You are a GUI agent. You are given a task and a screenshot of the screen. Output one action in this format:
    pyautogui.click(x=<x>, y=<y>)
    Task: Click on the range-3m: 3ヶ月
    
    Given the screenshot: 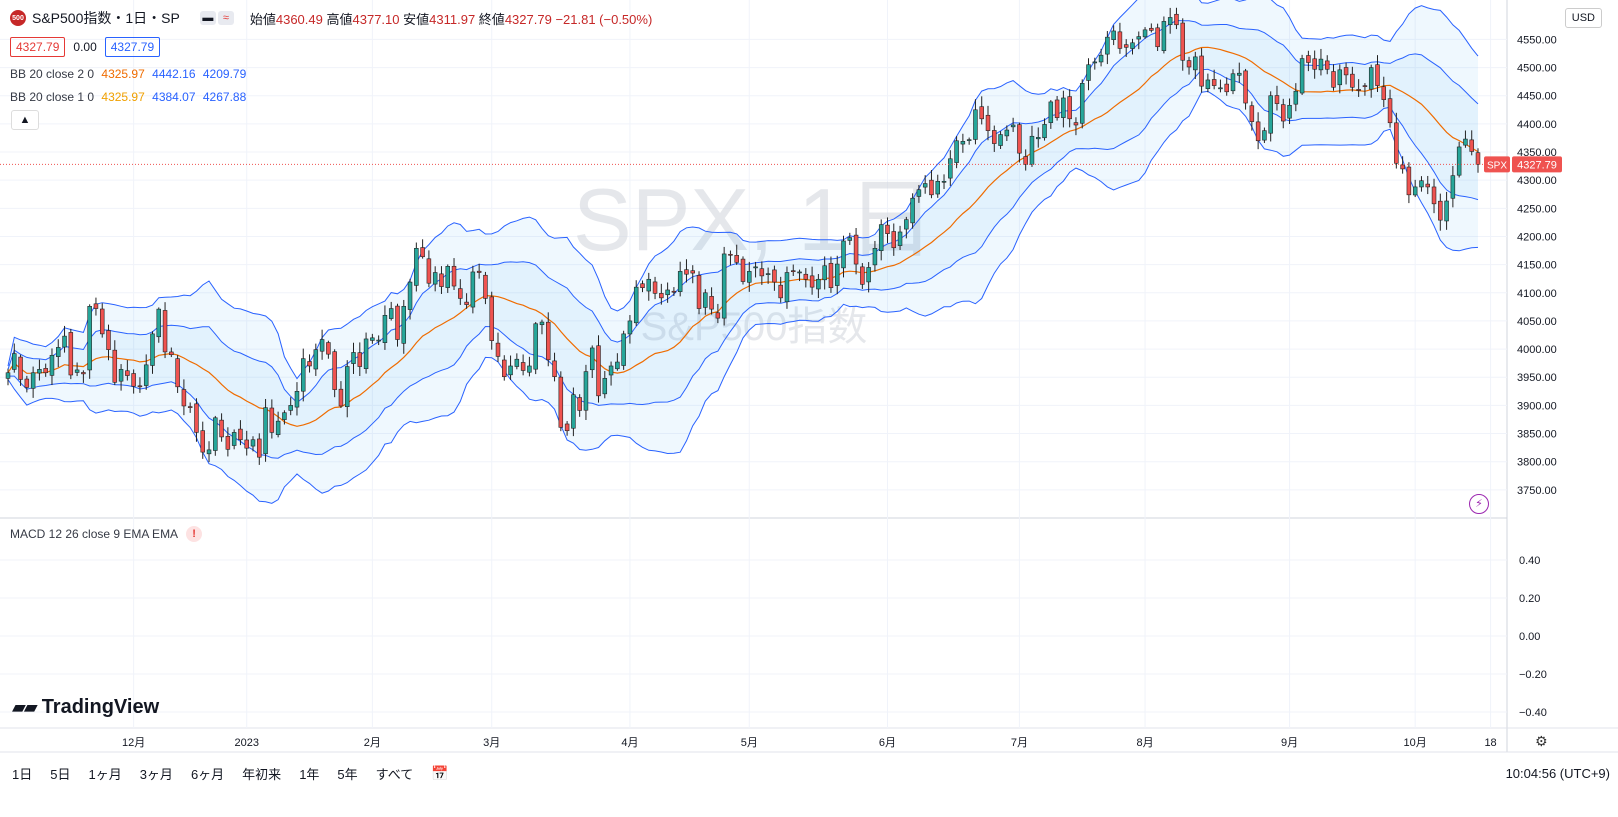 What is the action you would take?
    pyautogui.click(x=156, y=774)
    